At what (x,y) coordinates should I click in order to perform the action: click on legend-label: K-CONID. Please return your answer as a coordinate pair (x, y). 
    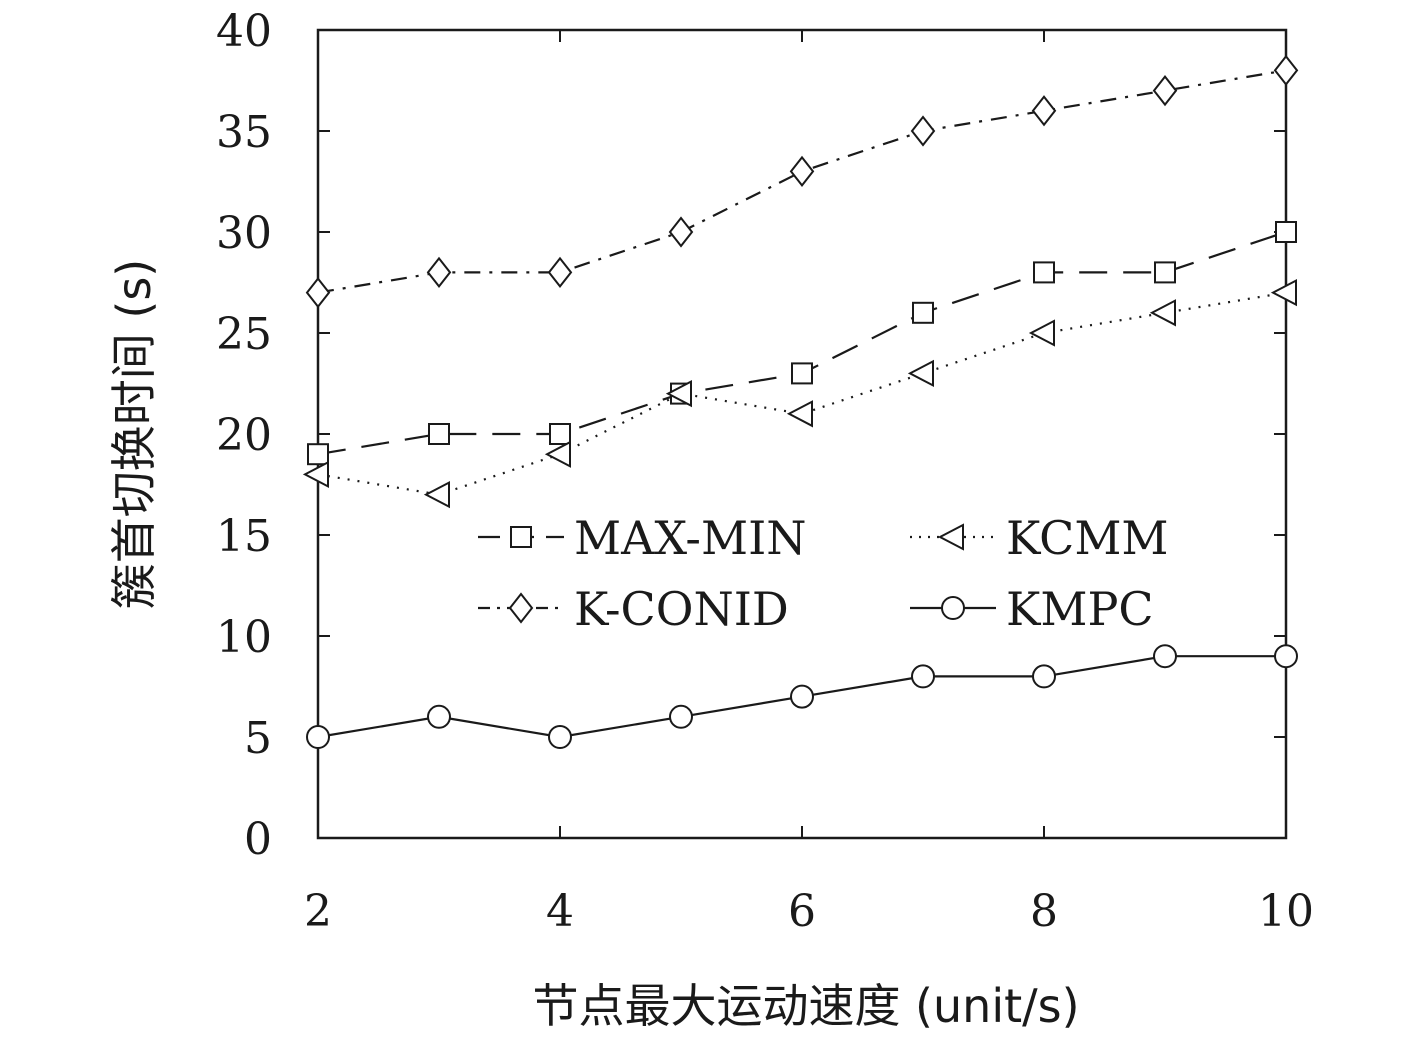
    Looking at the image, I should click on (681, 609).